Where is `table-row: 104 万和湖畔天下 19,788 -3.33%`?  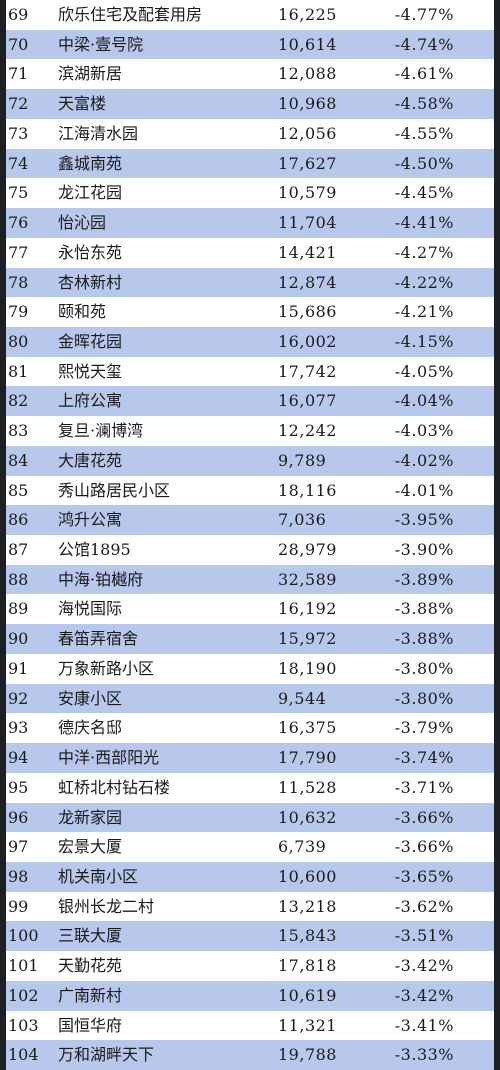
table-row: 104 万和湖畔天下 19,788 -3.33% is located at coordinates (250, 1055).